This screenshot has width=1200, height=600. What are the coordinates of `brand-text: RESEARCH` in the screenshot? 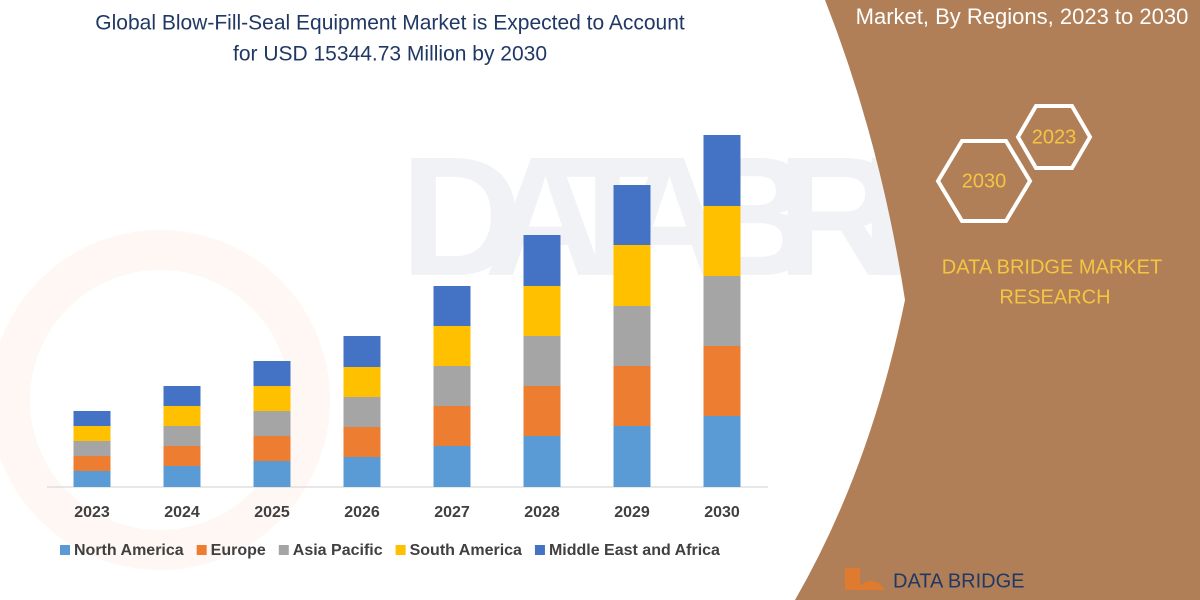 It's located at (1054, 297).